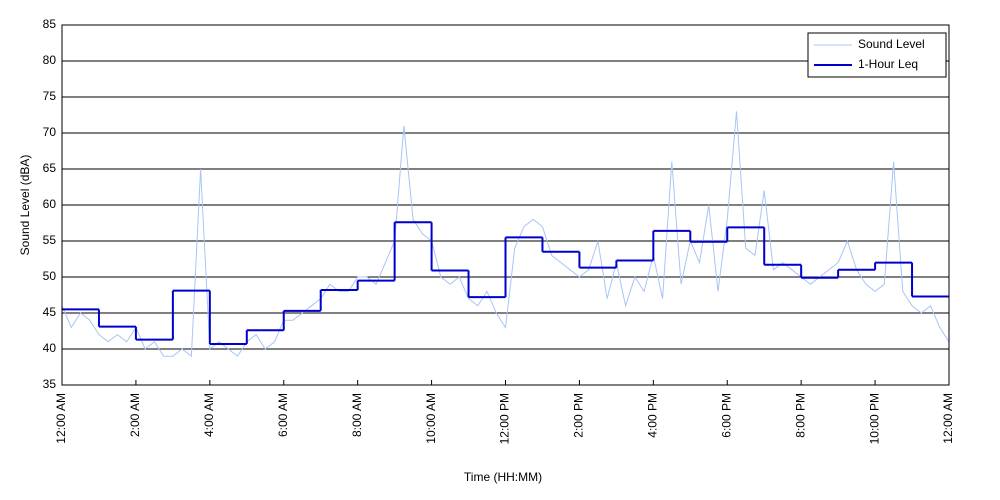 This screenshot has width=1000, height=500. What do you see at coordinates (503, 477) in the screenshot?
I see `x-axis-label: Time (HH:MM)` at bounding box center [503, 477].